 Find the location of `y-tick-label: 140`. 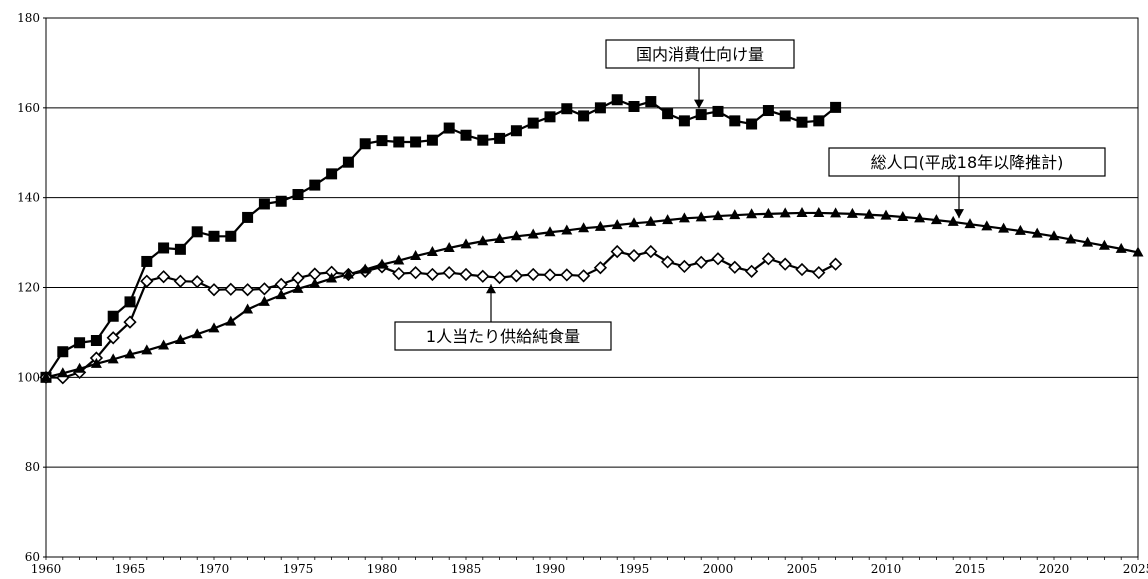

y-tick-label: 140 is located at coordinates (28, 198).